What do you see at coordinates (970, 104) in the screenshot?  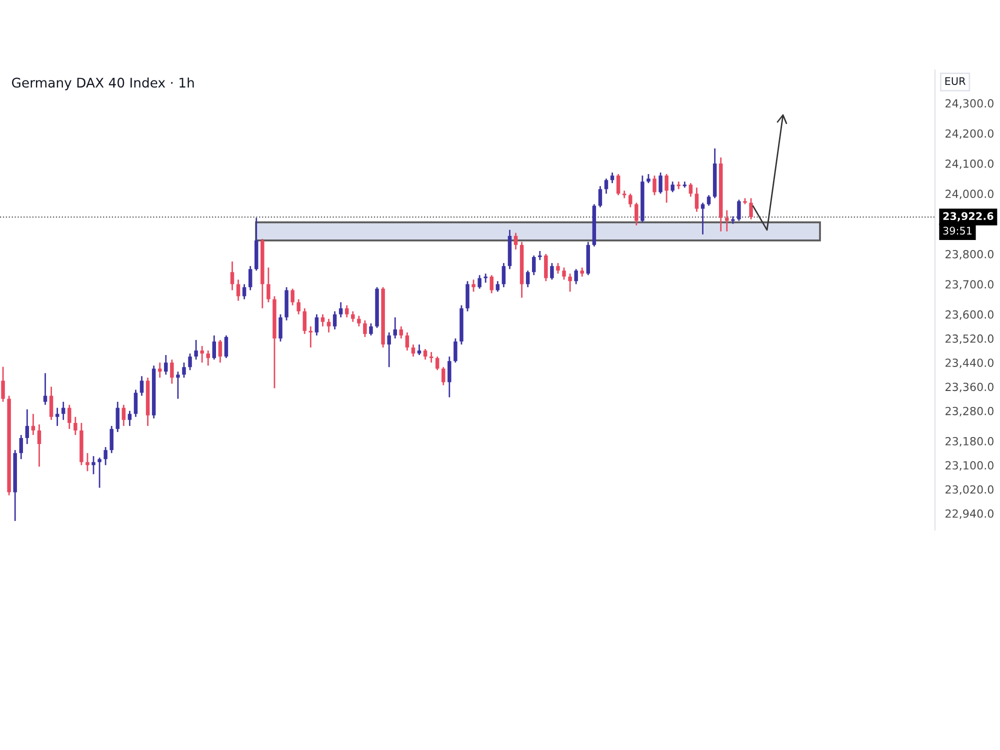 I see `y-tick-label: 24,300.0` at bounding box center [970, 104].